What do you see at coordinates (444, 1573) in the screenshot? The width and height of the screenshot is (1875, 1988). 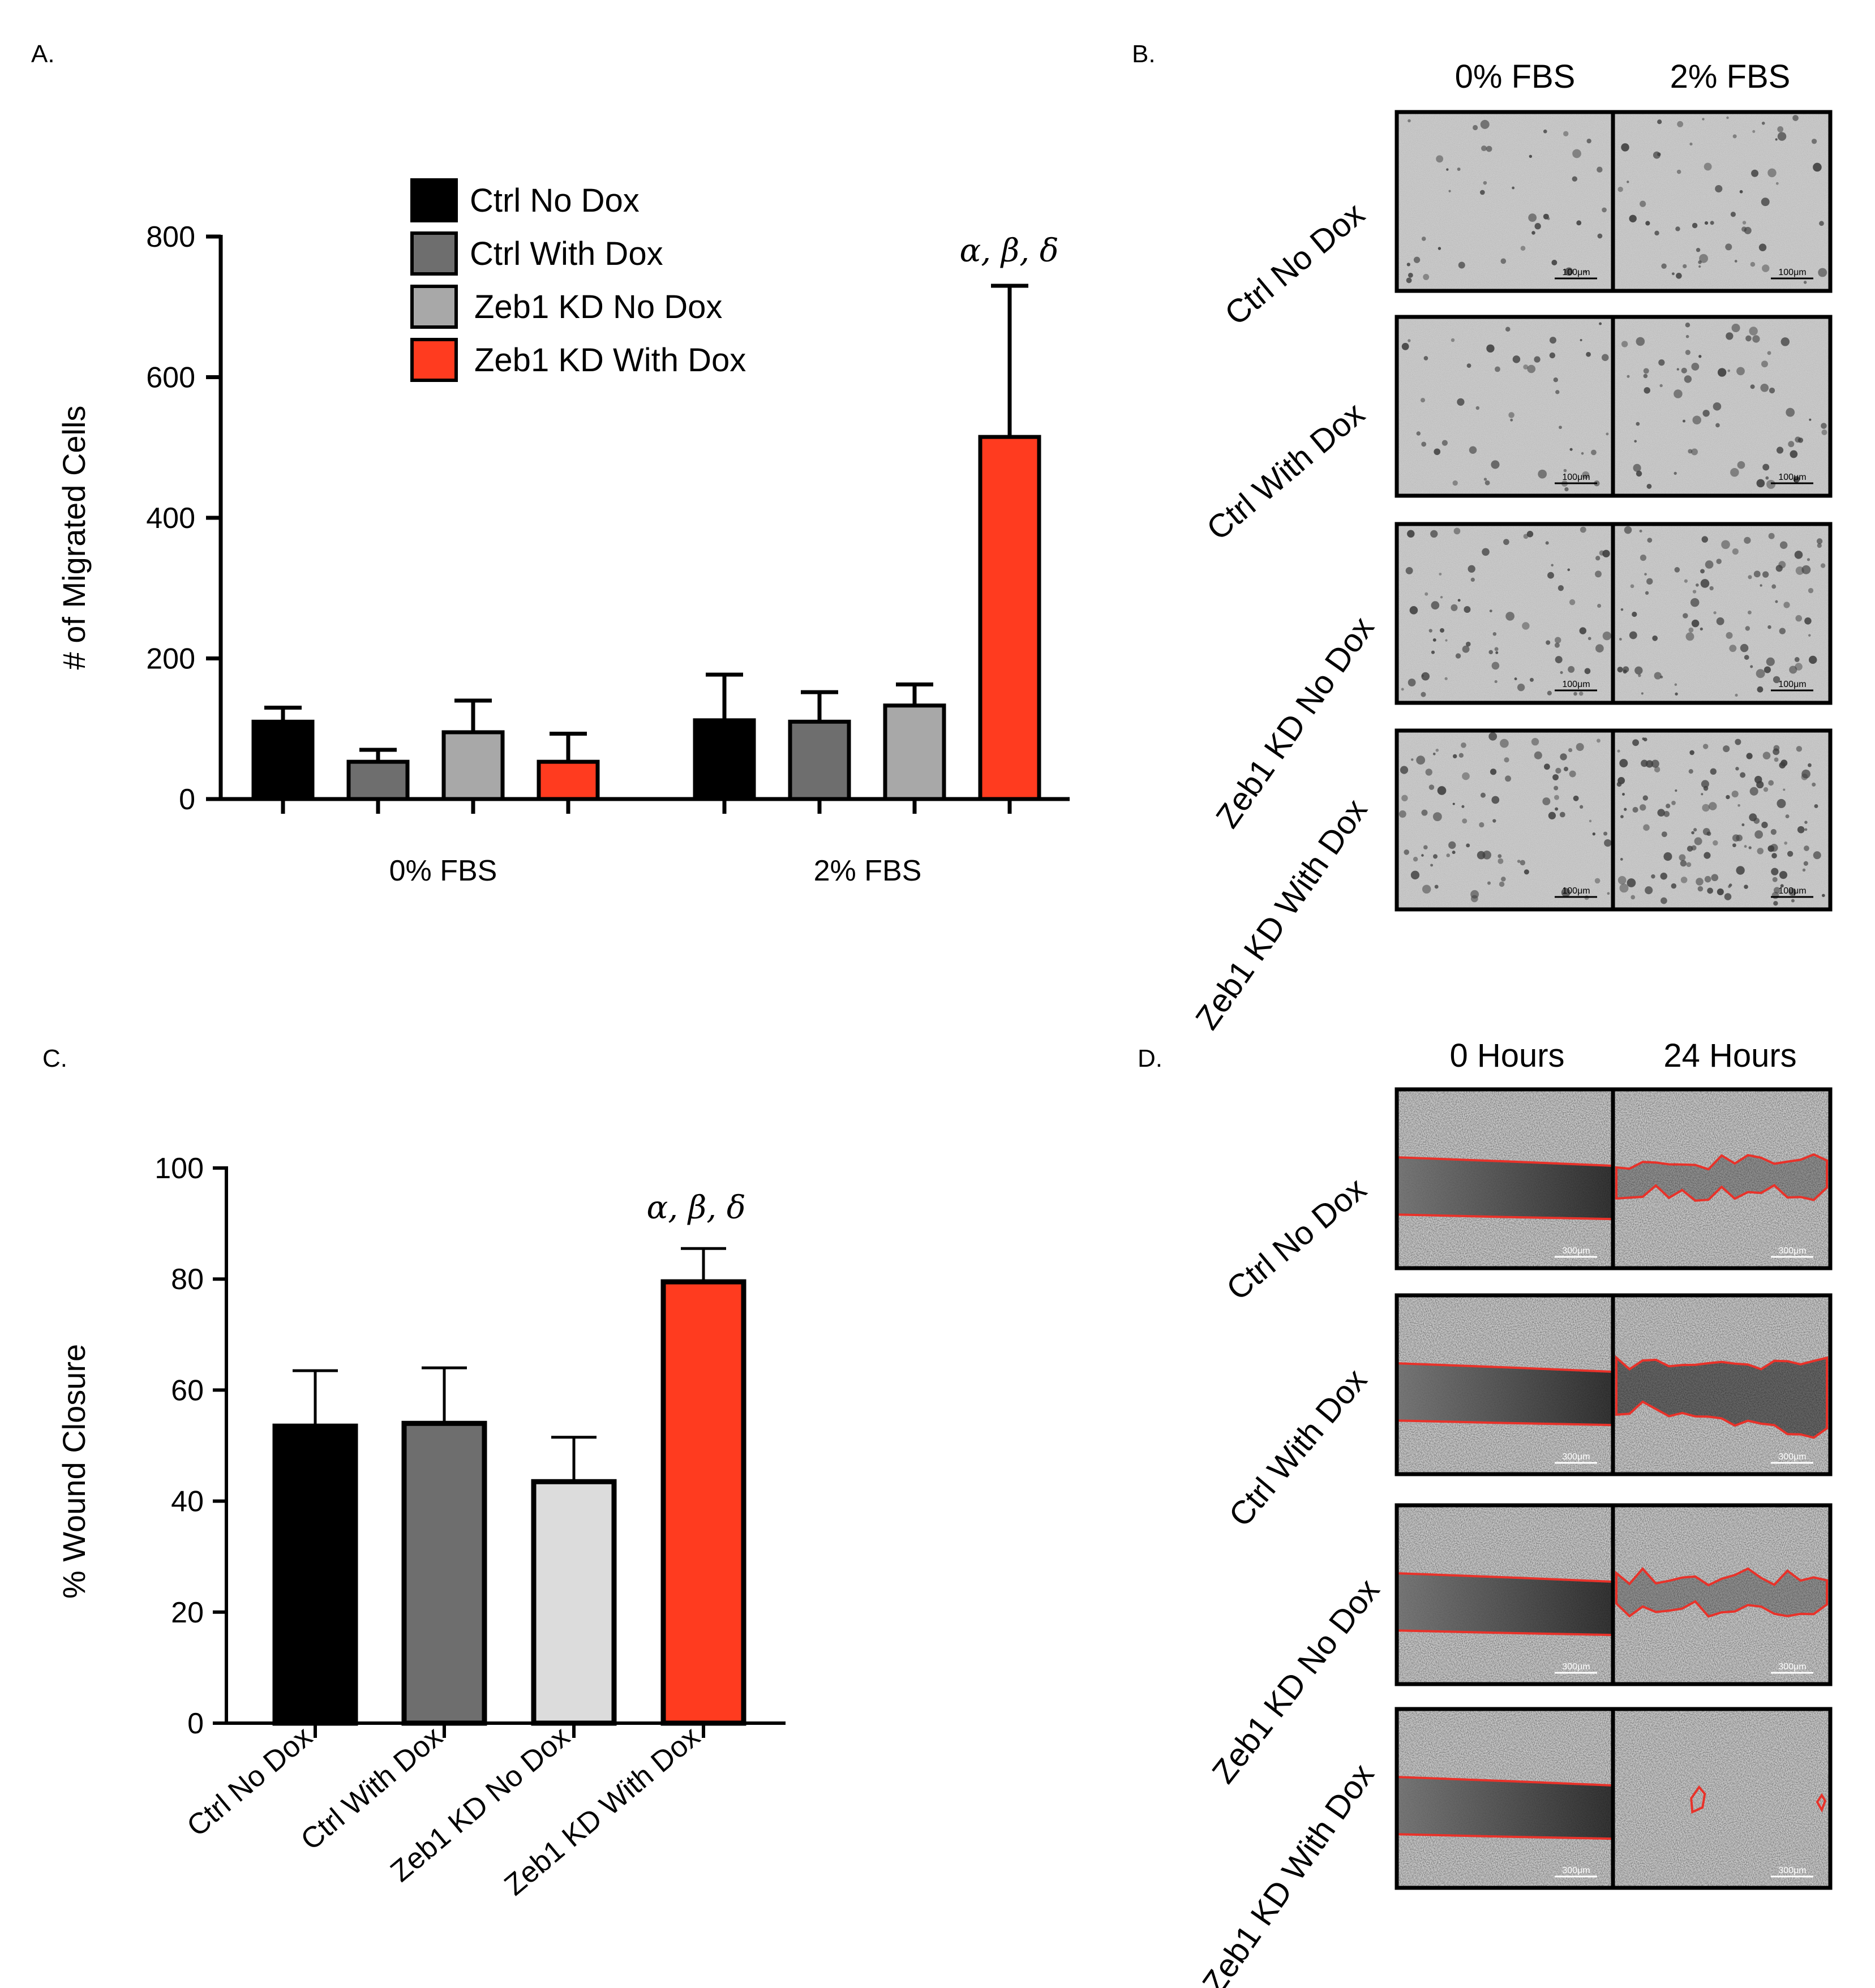 I see `bar-ctrl-with-dox` at bounding box center [444, 1573].